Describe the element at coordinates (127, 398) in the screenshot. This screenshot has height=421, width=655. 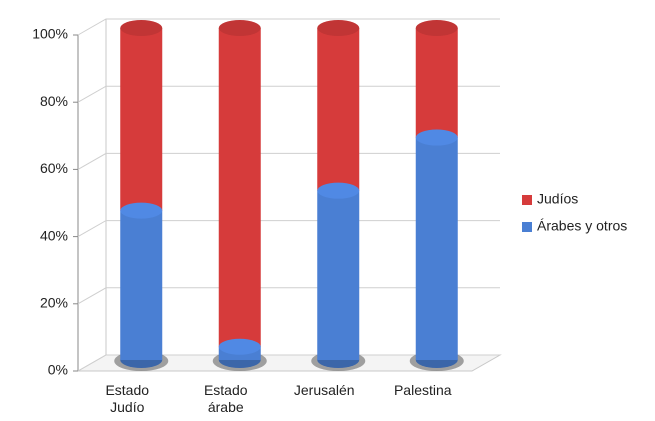
I see `x-tick-label: Estado Judío` at that location.